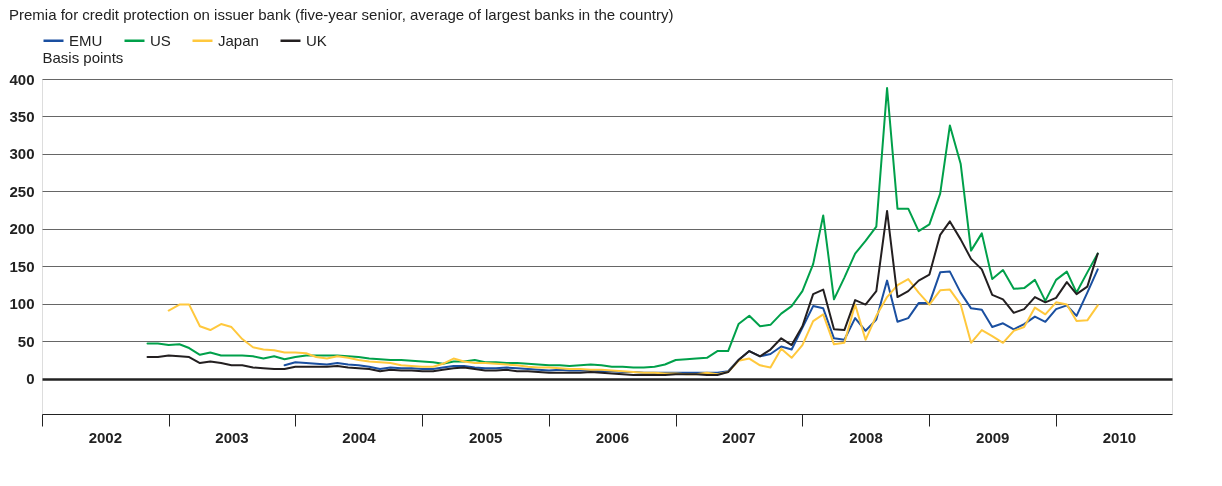  What do you see at coordinates (105, 437) in the screenshot?
I see `x-tick-label: 2002` at bounding box center [105, 437].